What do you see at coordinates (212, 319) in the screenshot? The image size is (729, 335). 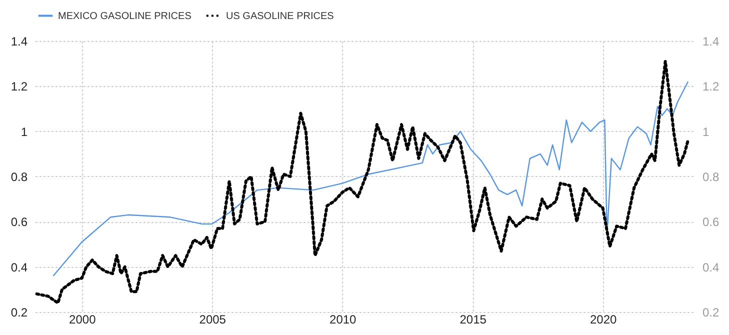 I see `x-tick-label: 2005` at bounding box center [212, 319].